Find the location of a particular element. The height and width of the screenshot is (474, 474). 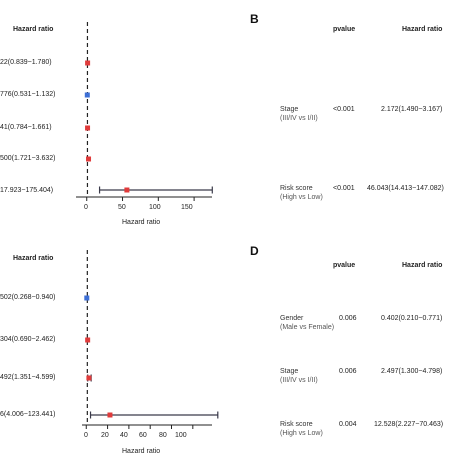

panel-b-hr-ci: 2.172(1.490−3.167) is located at coordinates (412, 109).